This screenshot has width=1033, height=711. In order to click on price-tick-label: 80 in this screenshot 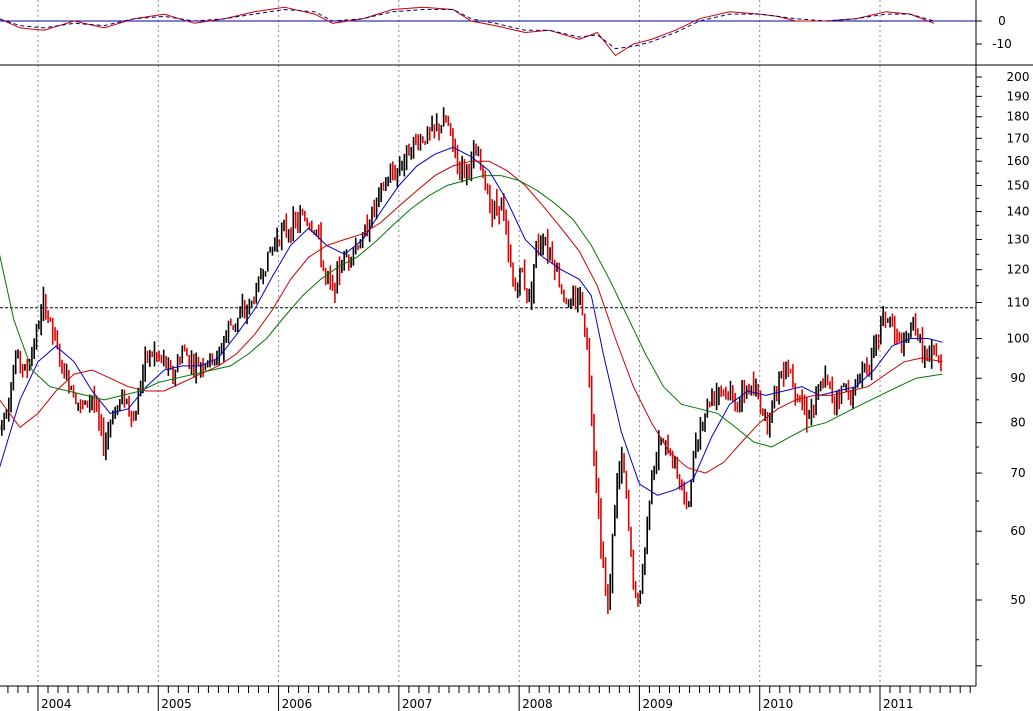, I will do `click(1017, 423)`.